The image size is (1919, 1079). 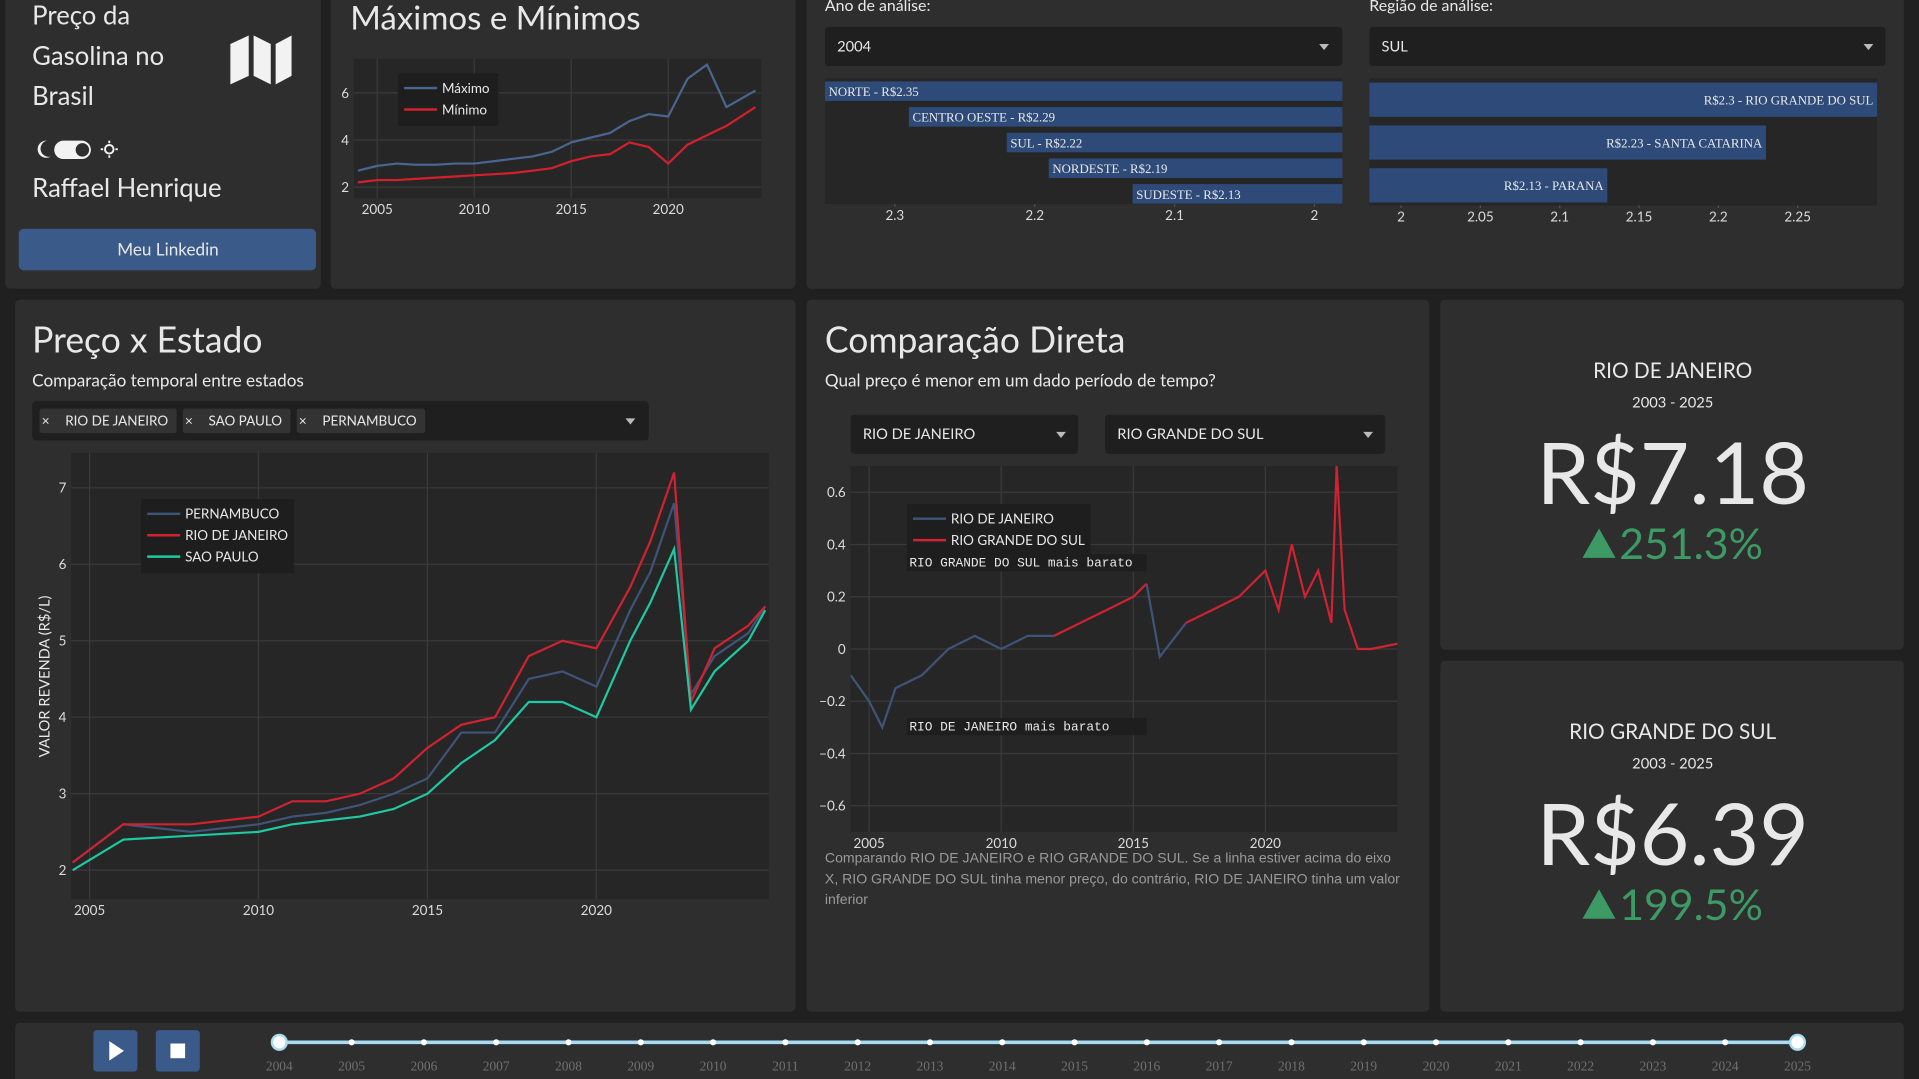 What do you see at coordinates (351, 1065) in the screenshot?
I see `slider-label: 2005` at bounding box center [351, 1065].